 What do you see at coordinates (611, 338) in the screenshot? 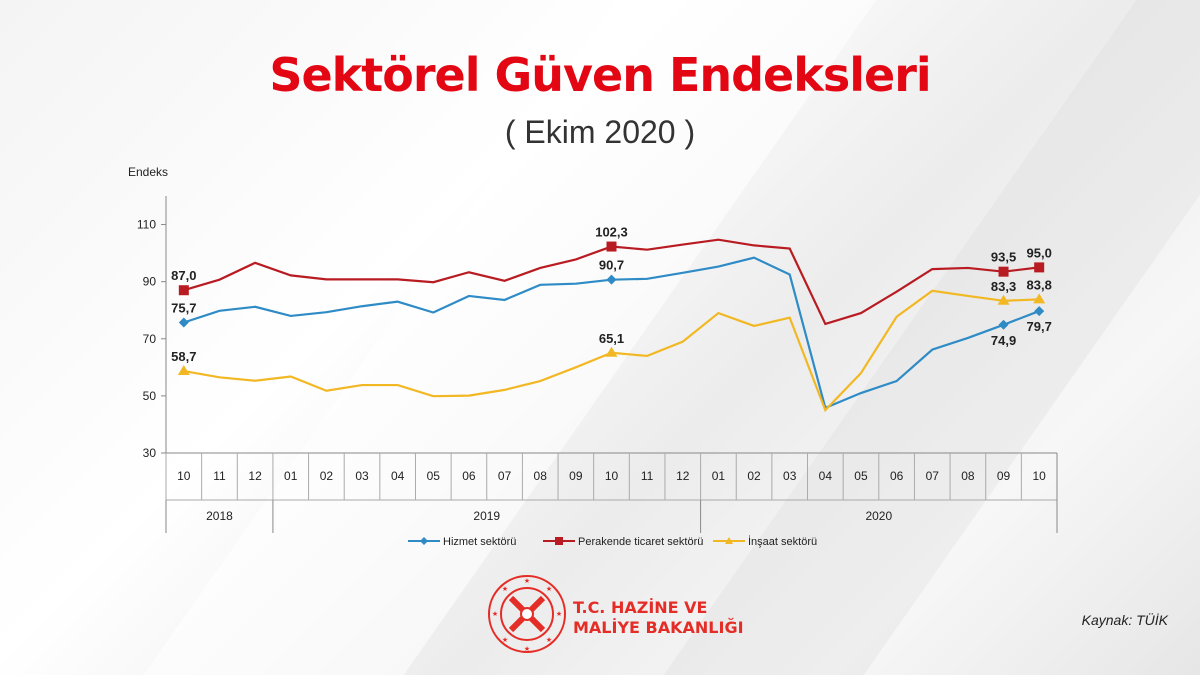
I see `data-label: 65,1` at bounding box center [611, 338].